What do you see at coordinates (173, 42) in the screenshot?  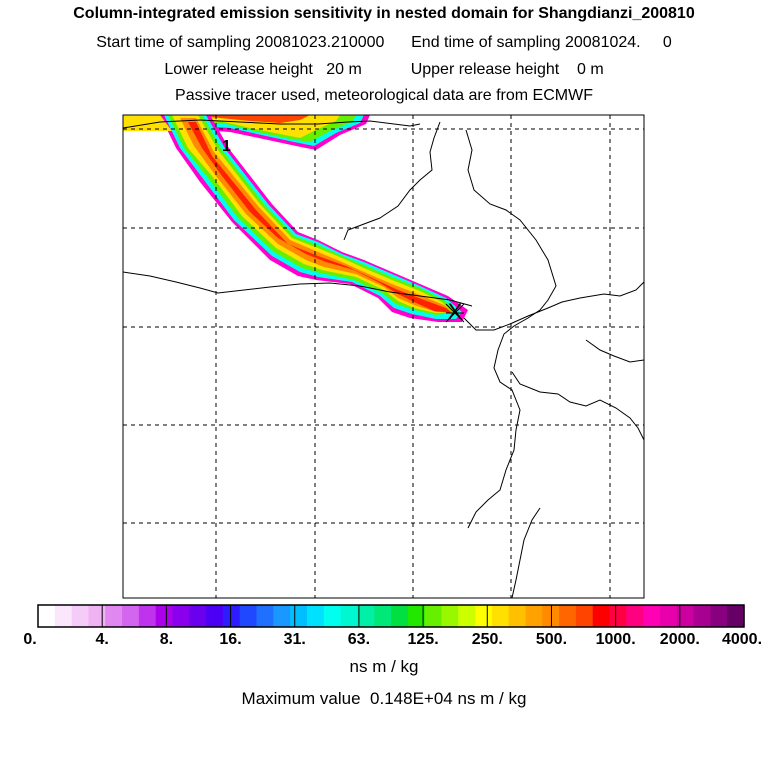 I see `start-time-label: Start time of sampling` at bounding box center [173, 42].